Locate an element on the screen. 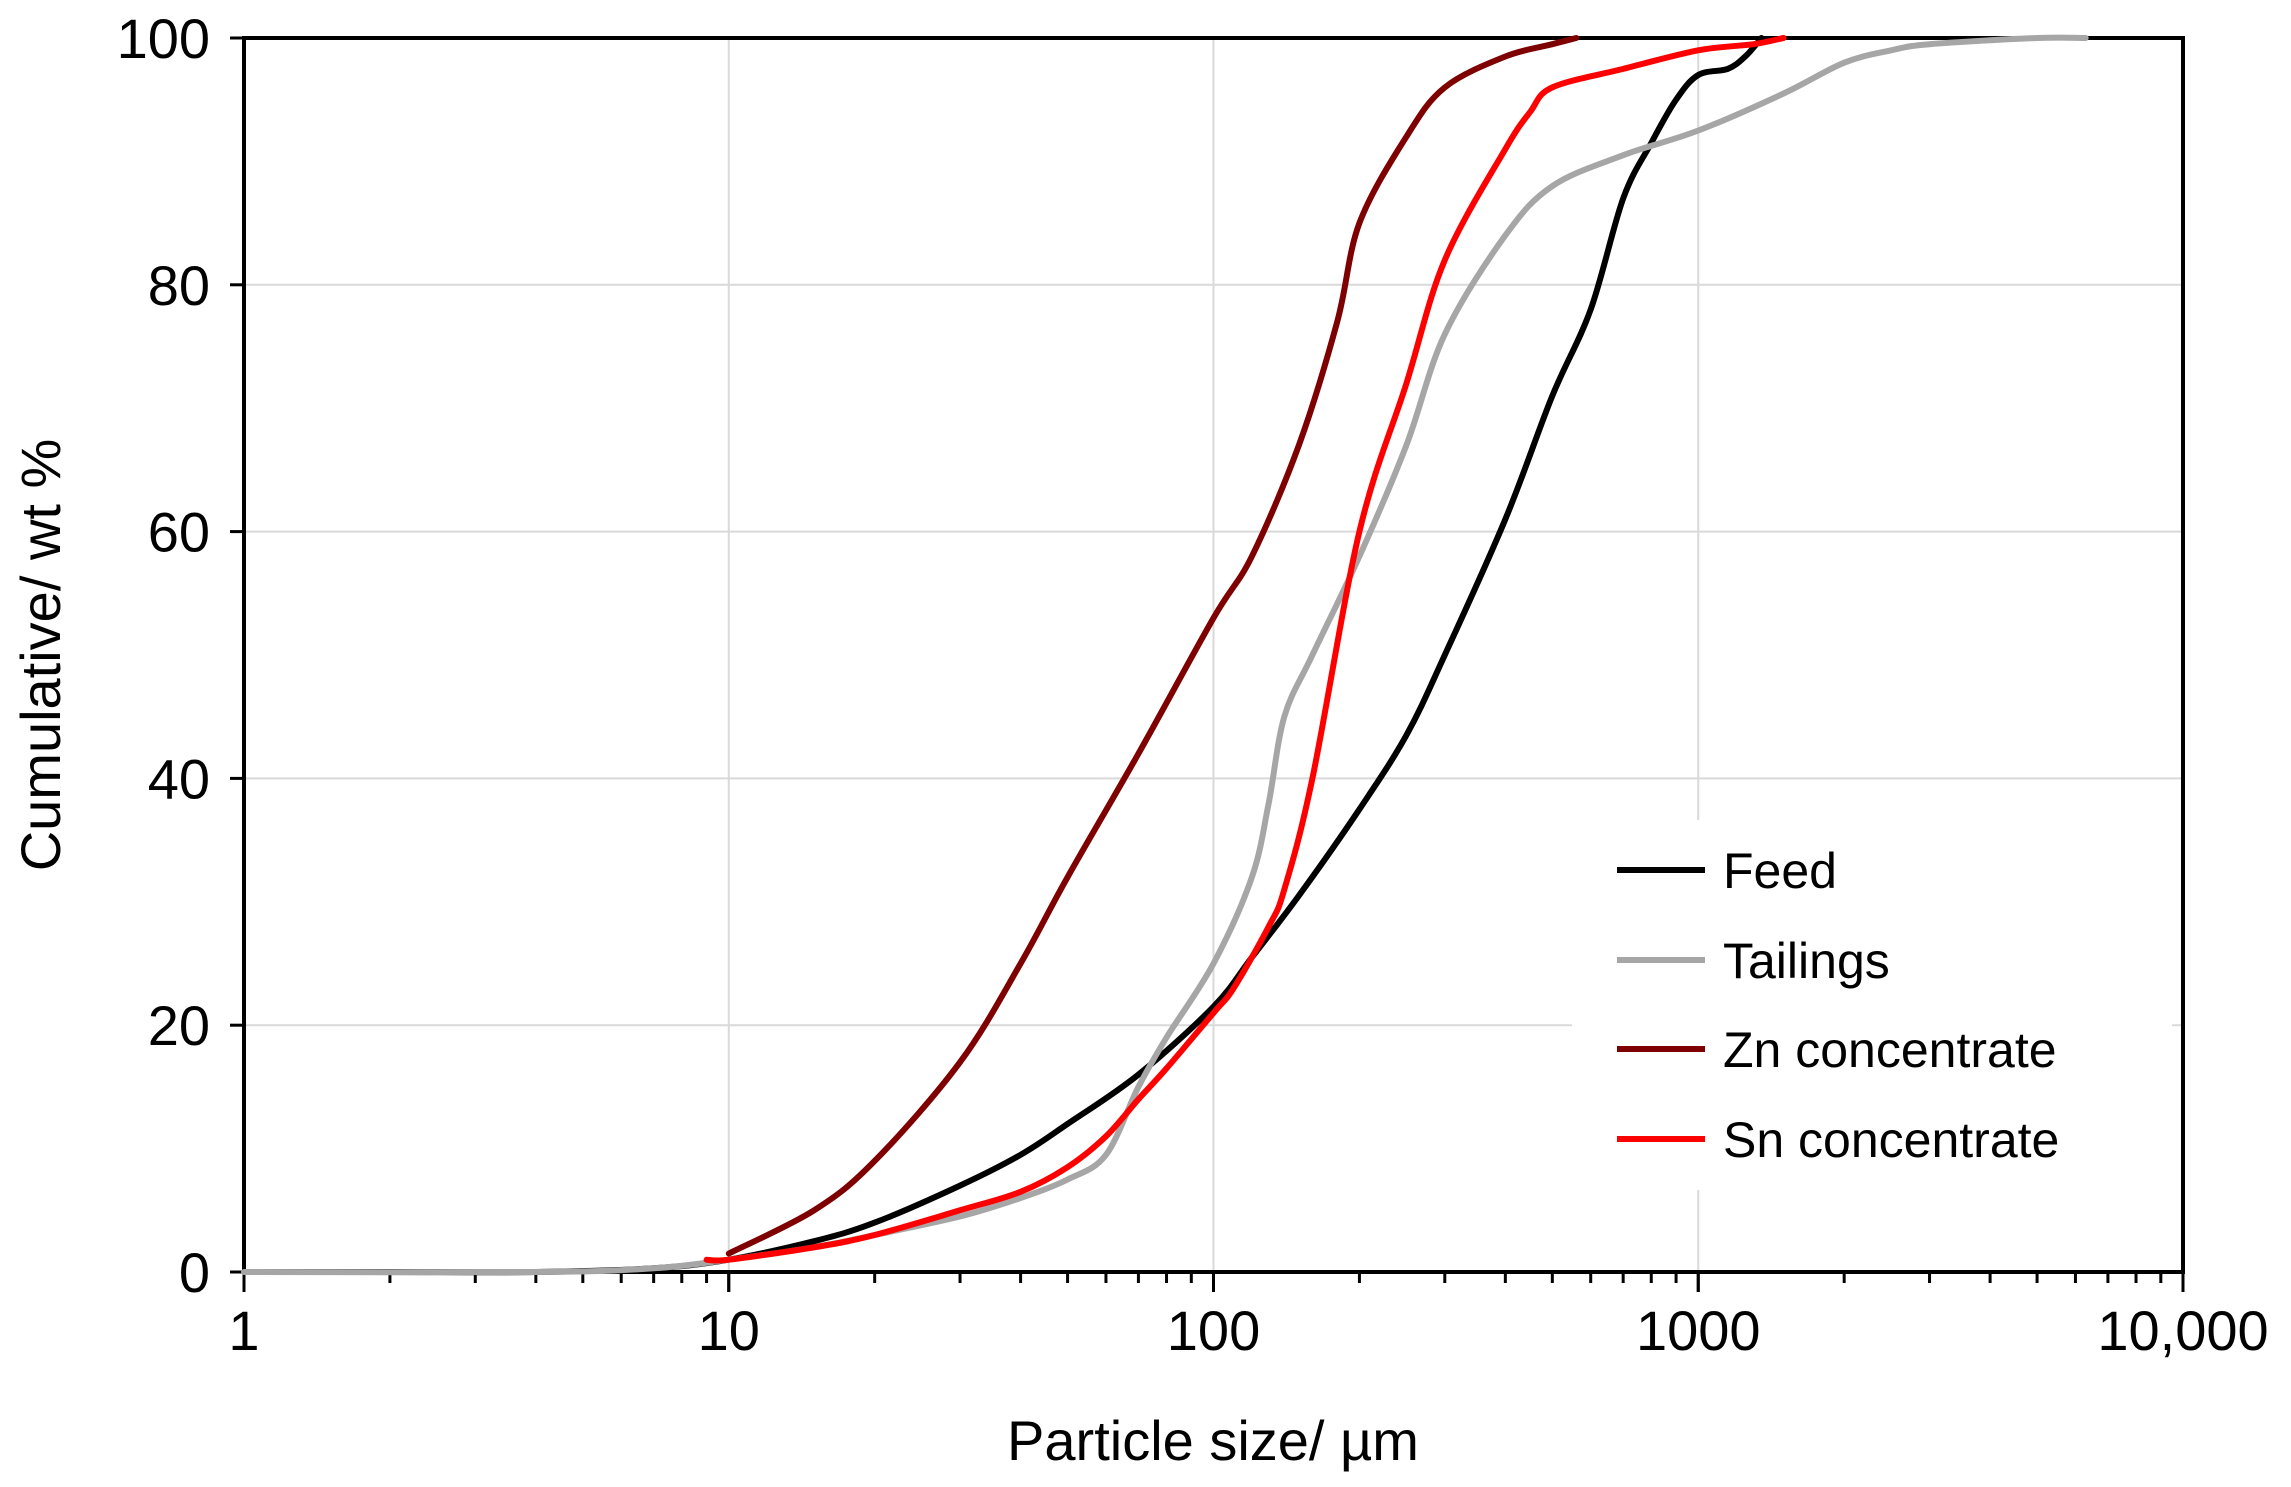  x-tick-label-2: 100 is located at coordinates (1213, 1330).